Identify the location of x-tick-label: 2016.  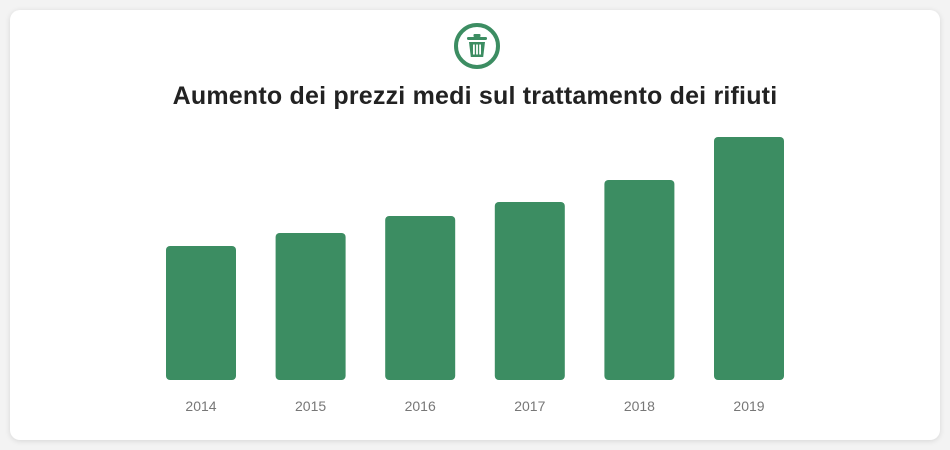
(420, 406).